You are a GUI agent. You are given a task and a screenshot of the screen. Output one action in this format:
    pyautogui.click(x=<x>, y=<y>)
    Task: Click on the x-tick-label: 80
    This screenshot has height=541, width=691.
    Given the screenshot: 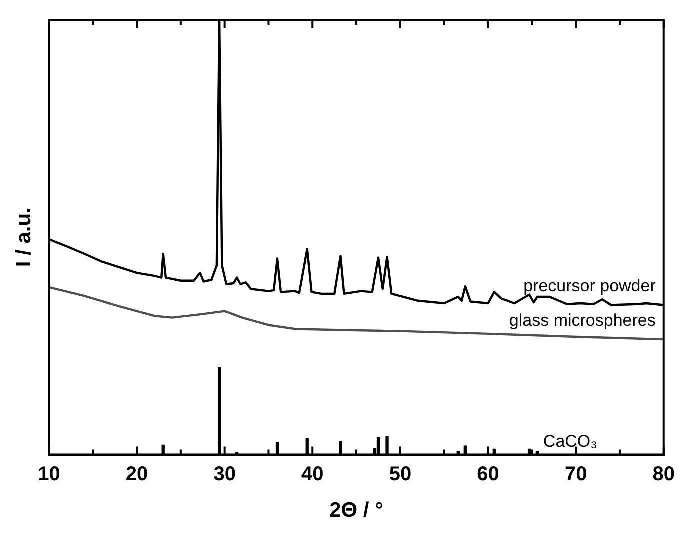 What is the action you would take?
    pyautogui.click(x=663, y=474)
    